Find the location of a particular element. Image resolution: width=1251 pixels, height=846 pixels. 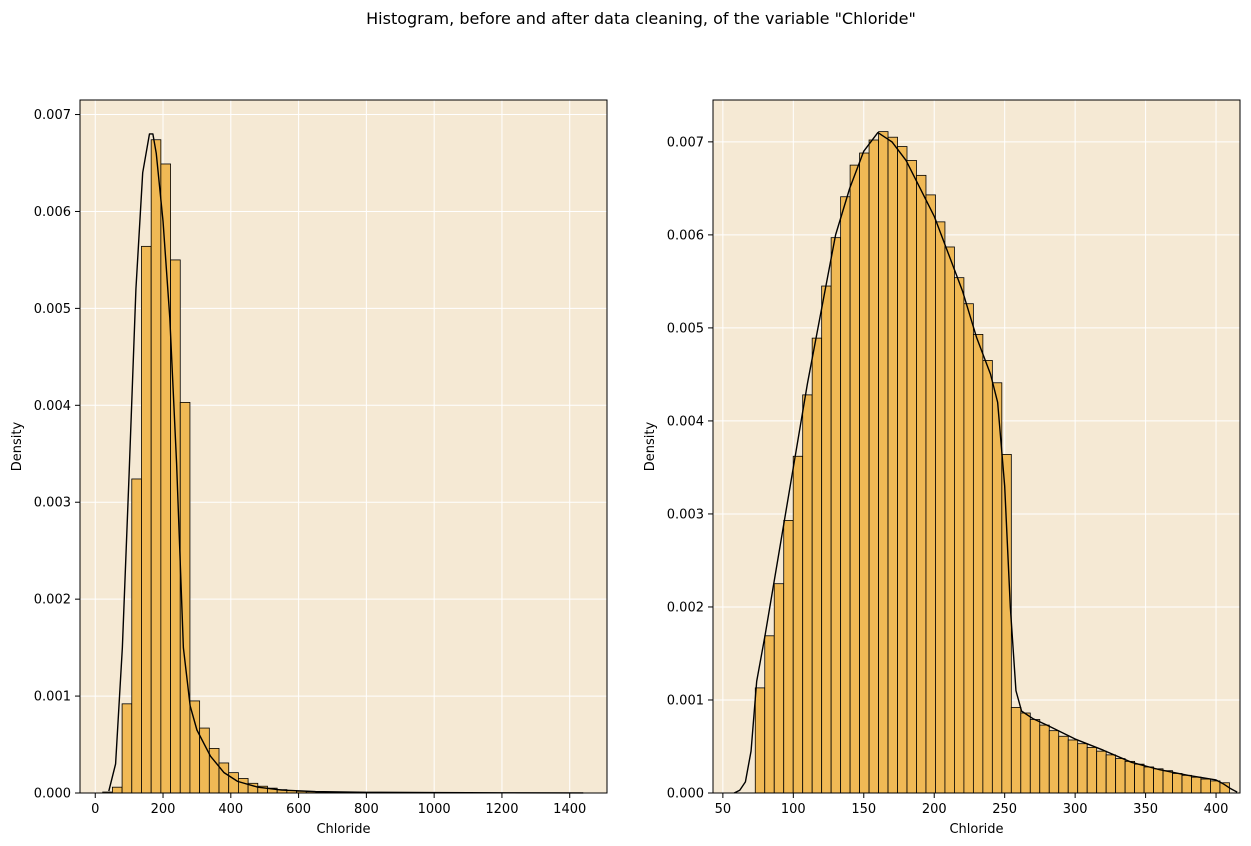

x-tick-label: 1200 is located at coordinates (501, 809).